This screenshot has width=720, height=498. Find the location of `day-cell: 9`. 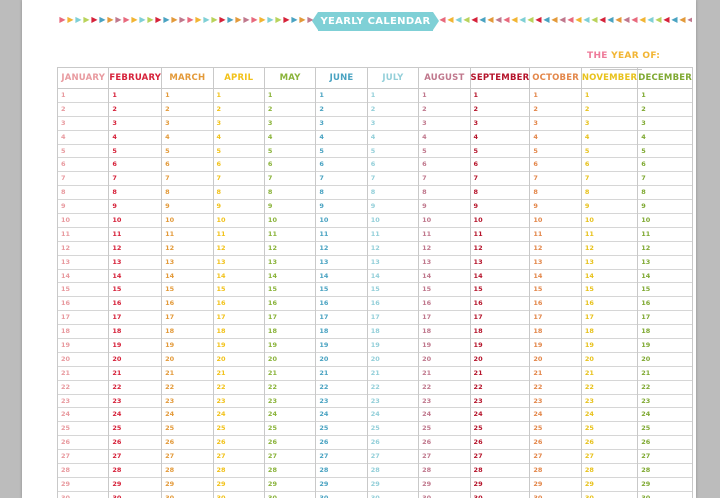

day-cell: 9 is located at coordinates (609, 207).